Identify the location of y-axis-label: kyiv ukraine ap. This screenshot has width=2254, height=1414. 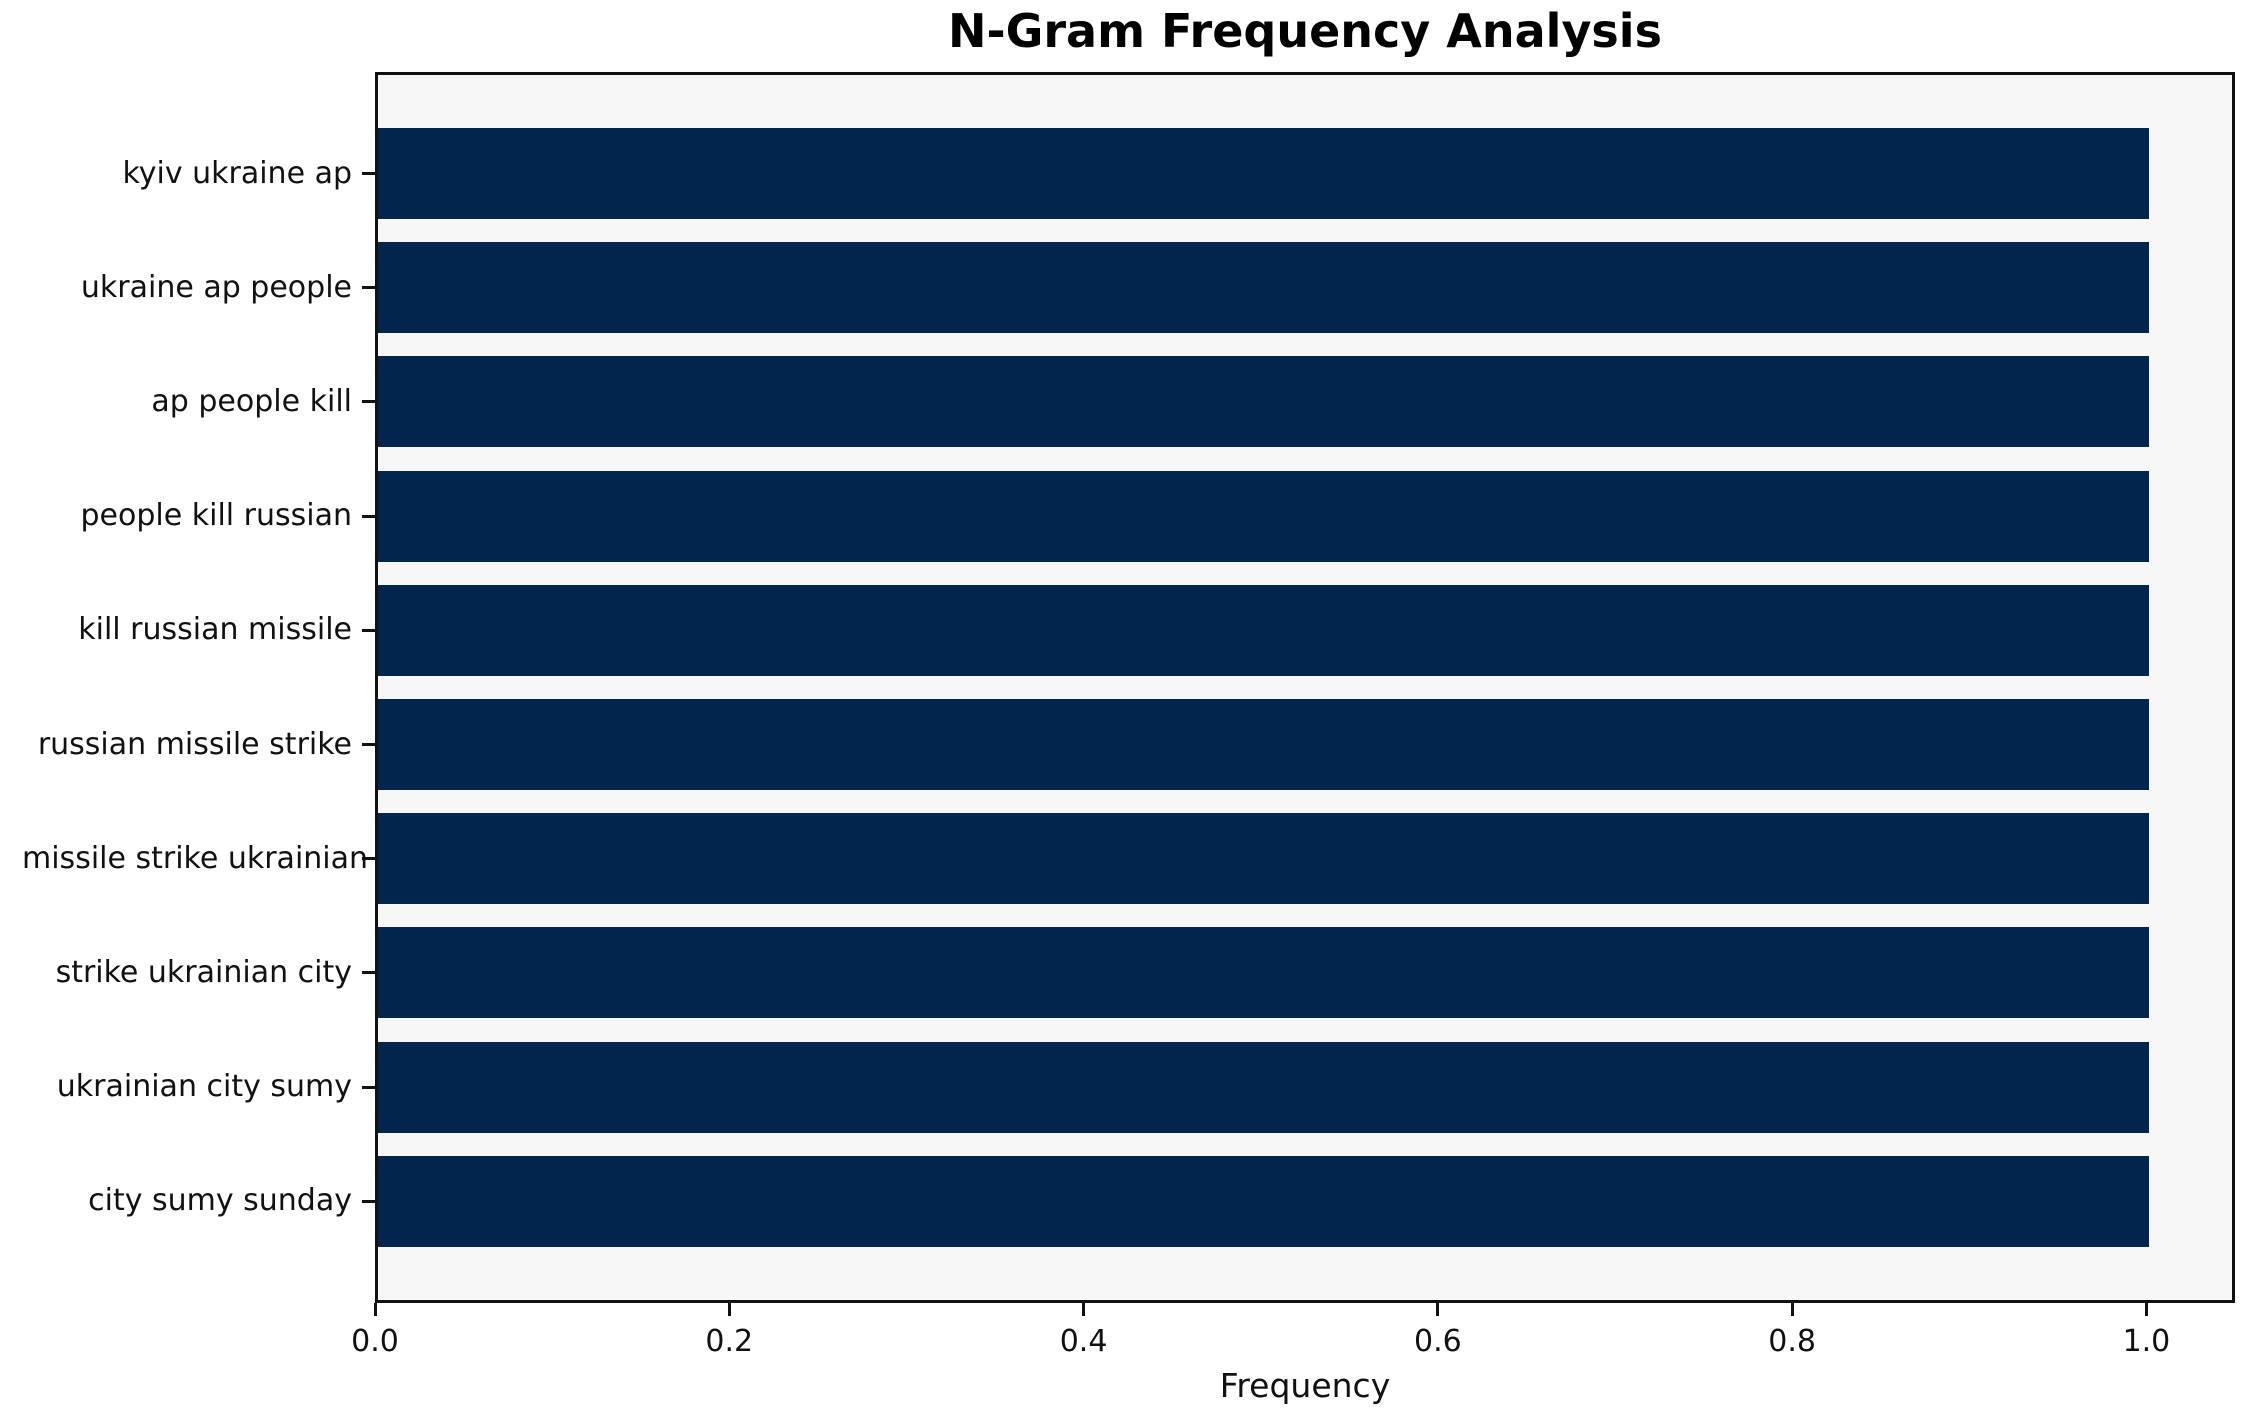
(237, 173).